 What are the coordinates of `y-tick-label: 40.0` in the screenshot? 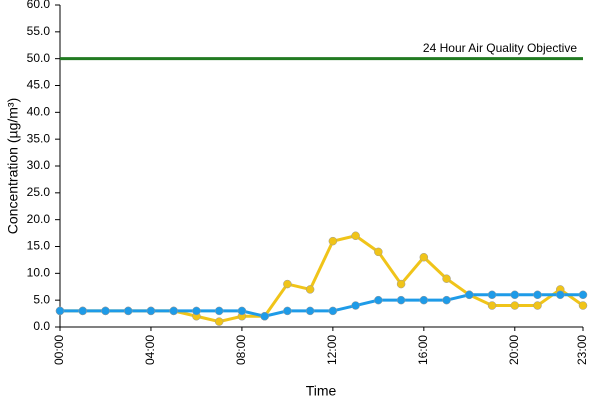 It's located at (39, 112).